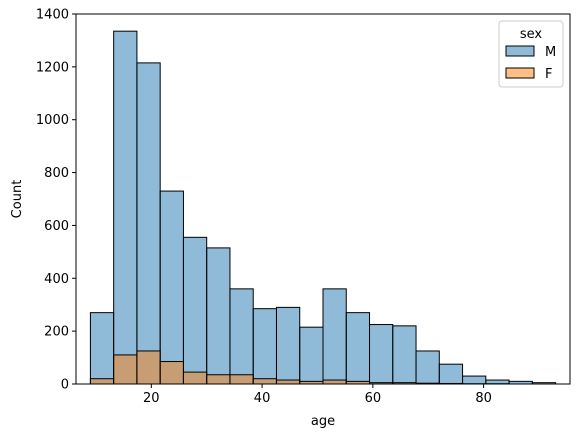 This screenshot has width=580, height=437. What do you see at coordinates (151, 398) in the screenshot?
I see `x-tick-label: 20` at bounding box center [151, 398].